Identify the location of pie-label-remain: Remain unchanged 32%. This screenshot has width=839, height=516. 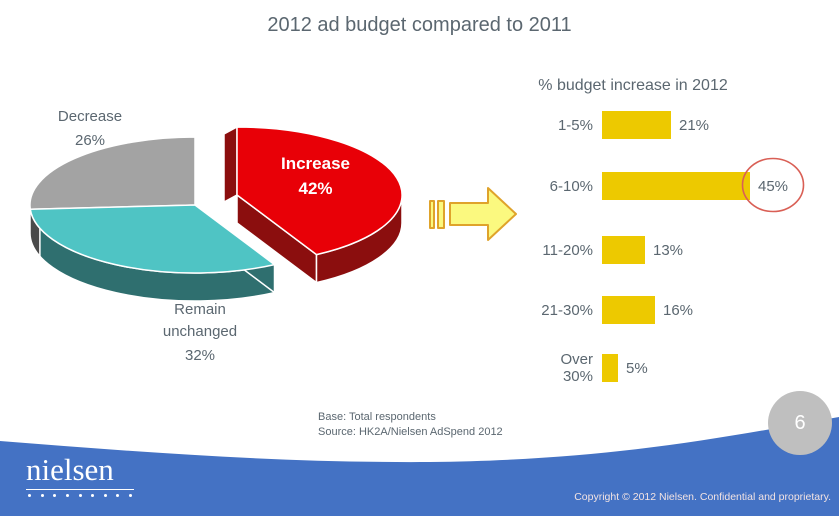
(200, 333).